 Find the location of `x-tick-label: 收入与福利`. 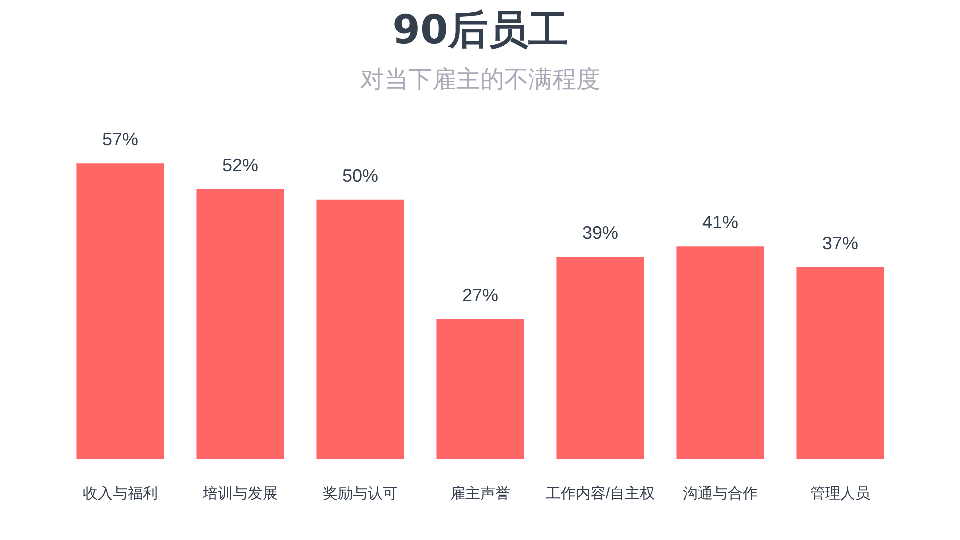

x-tick-label: 收入与福利 is located at coordinates (120, 494).